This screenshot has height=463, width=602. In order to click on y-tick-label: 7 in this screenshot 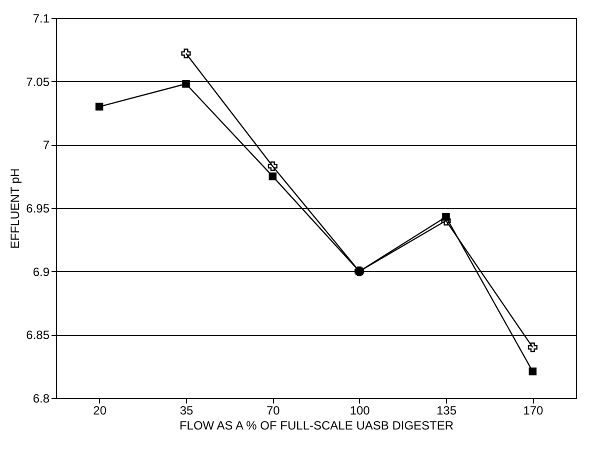, I will do `click(46, 145)`.